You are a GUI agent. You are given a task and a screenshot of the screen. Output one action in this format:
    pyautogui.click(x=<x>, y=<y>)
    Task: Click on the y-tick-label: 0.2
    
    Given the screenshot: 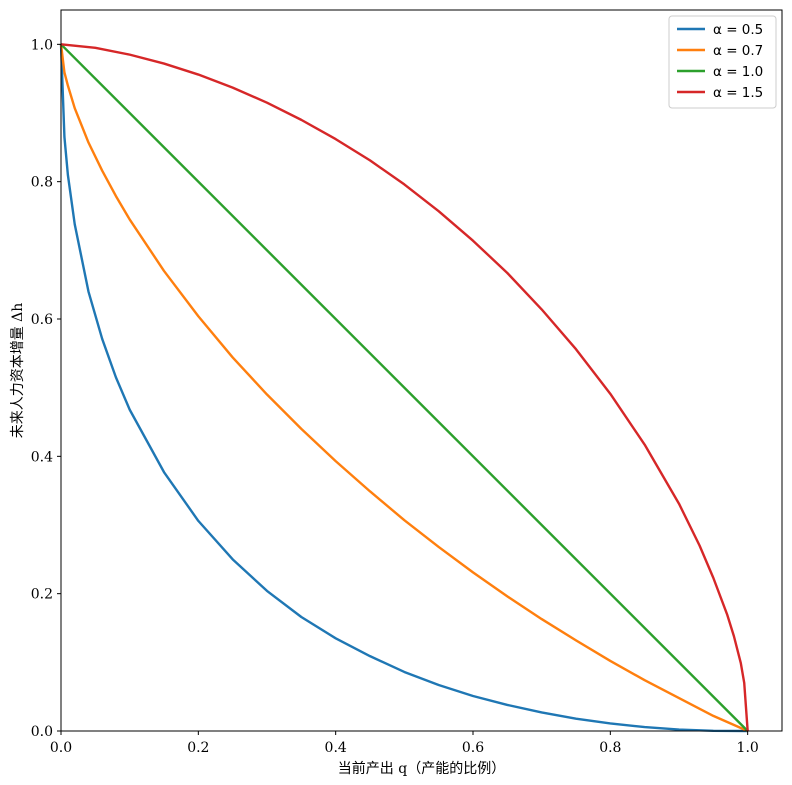 What is the action you would take?
    pyautogui.click(x=42, y=595)
    